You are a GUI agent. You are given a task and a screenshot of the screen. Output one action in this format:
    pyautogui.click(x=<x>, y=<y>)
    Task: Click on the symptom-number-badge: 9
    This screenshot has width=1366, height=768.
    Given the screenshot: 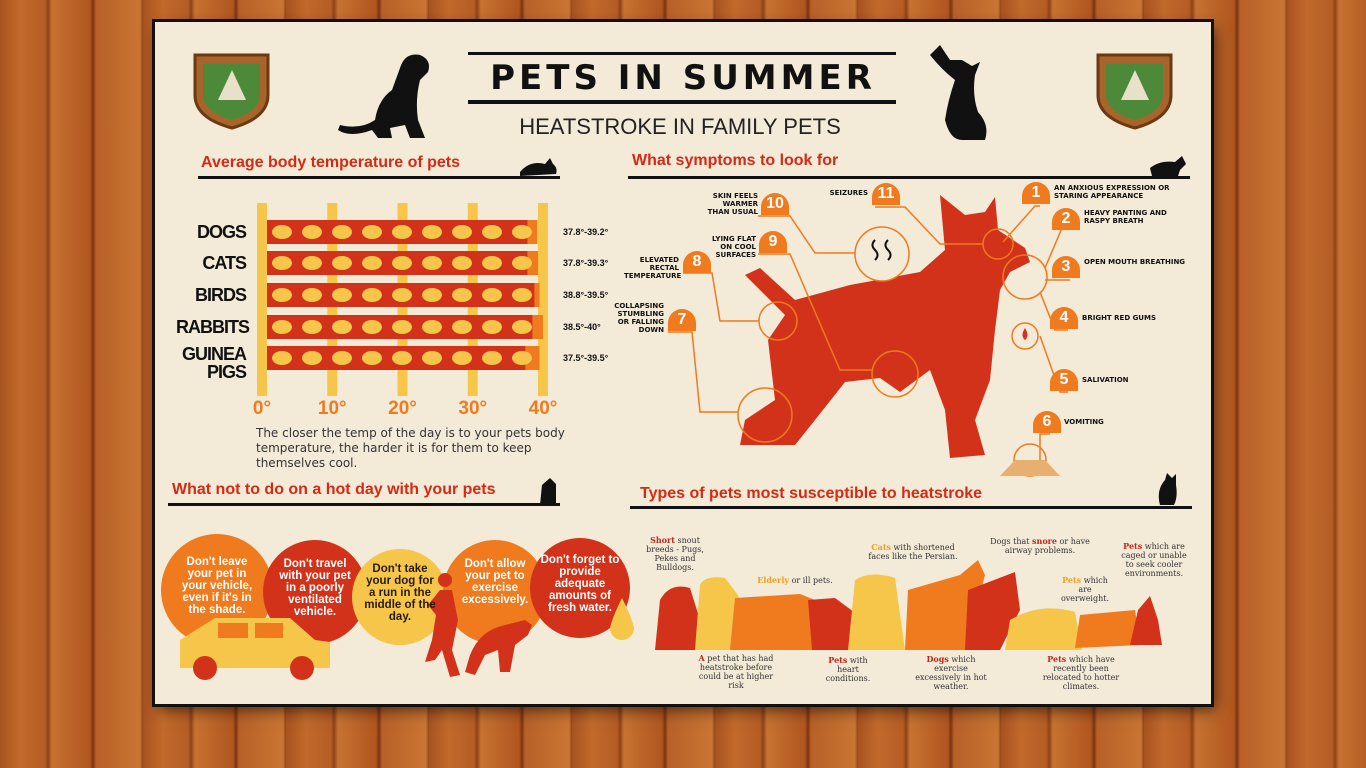 What is the action you would take?
    pyautogui.click(x=773, y=242)
    